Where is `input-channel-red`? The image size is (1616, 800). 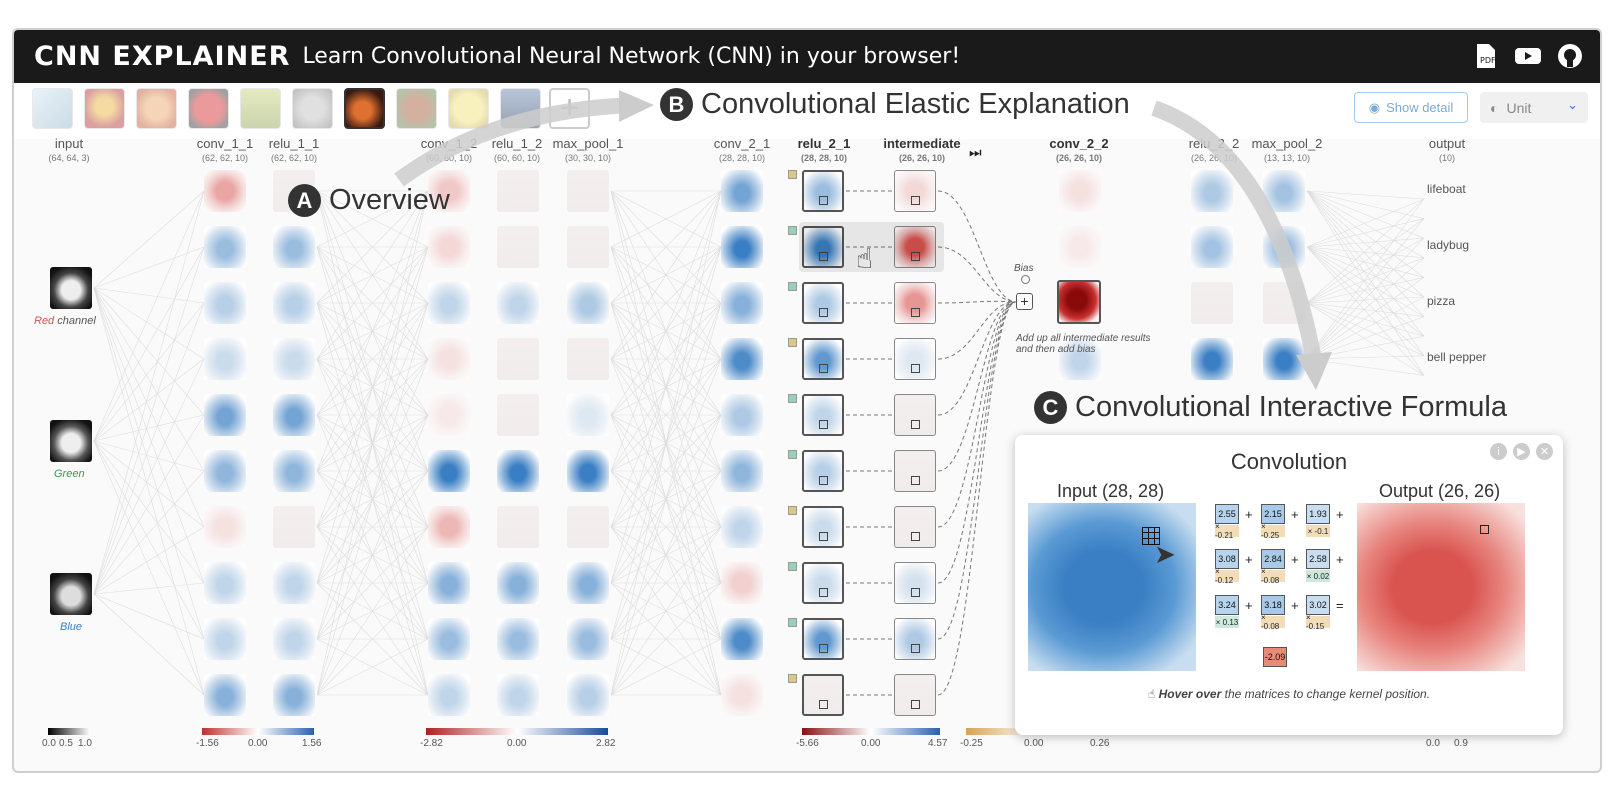 input-channel-red is located at coordinates (71, 288).